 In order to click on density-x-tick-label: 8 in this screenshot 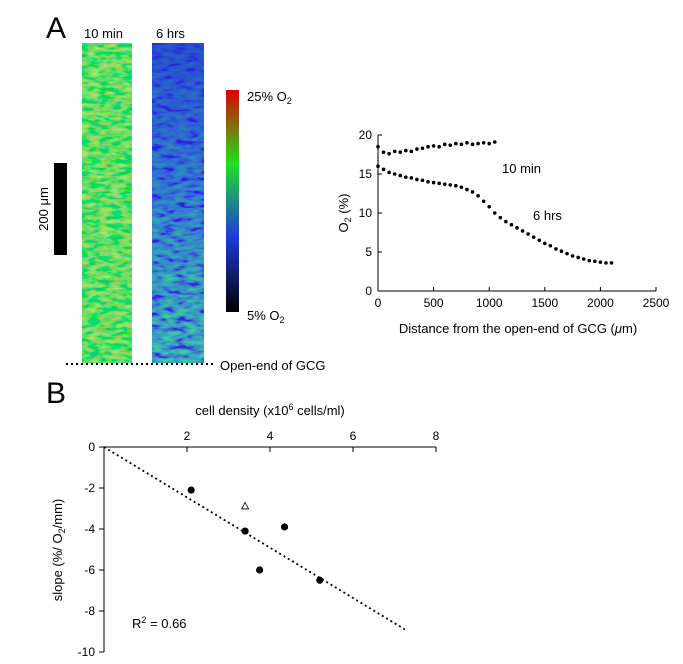, I will do `click(436, 436)`.